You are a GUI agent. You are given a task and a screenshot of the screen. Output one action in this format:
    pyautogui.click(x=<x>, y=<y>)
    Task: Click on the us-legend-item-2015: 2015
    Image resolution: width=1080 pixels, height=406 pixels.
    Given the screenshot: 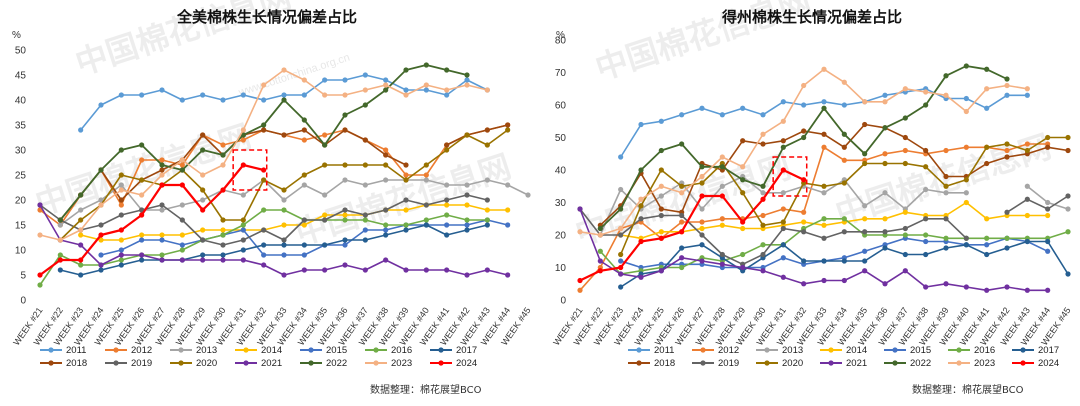 What is the action you would take?
    pyautogui.click(x=323, y=350)
    